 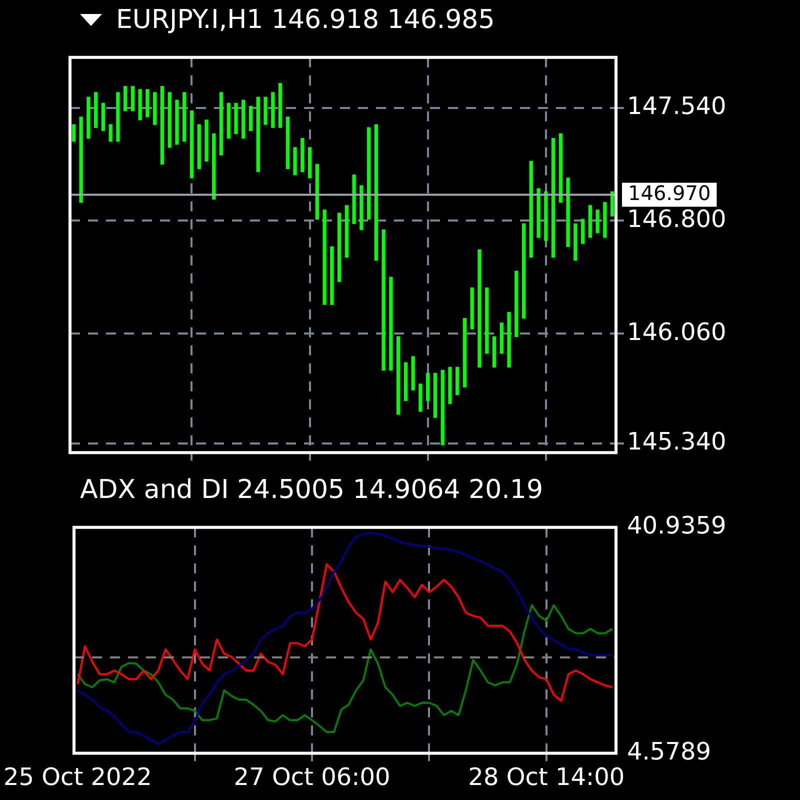 I want to click on y-tick-label: 146.800, so click(x=676, y=218).